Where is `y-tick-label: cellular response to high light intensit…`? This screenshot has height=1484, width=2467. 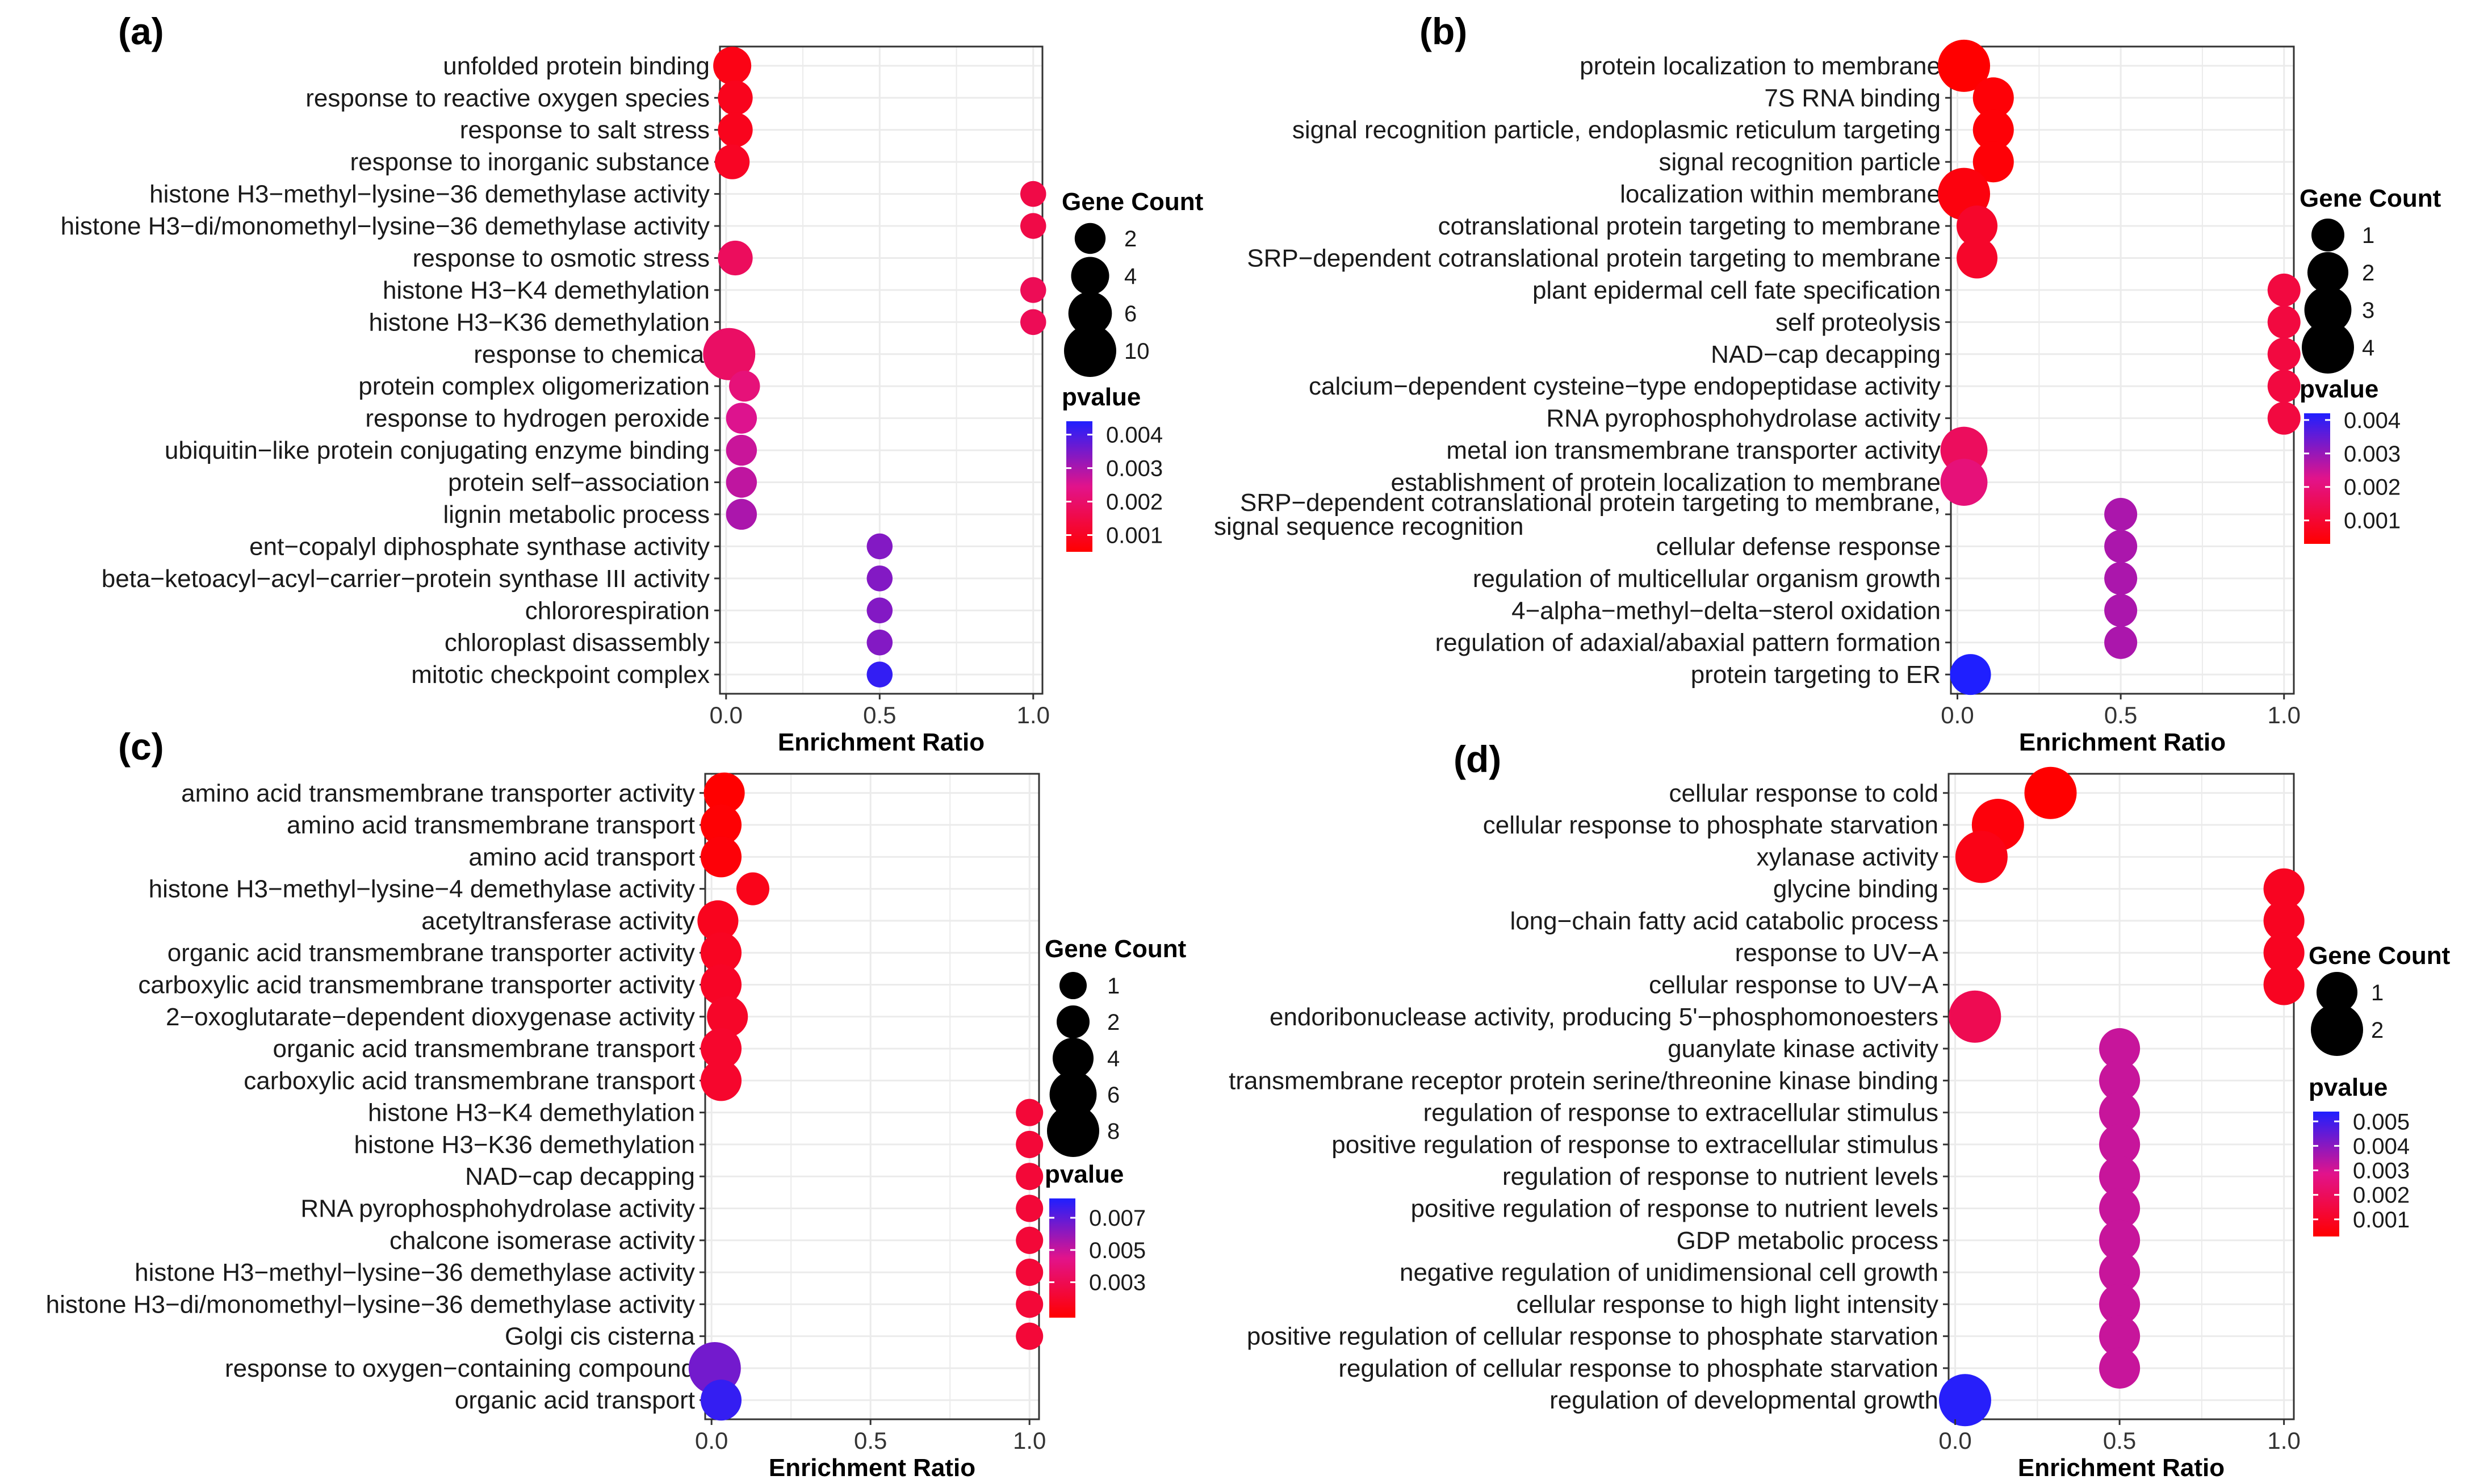 y-tick-label: cellular response to high light intensit… is located at coordinates (1727, 1304).